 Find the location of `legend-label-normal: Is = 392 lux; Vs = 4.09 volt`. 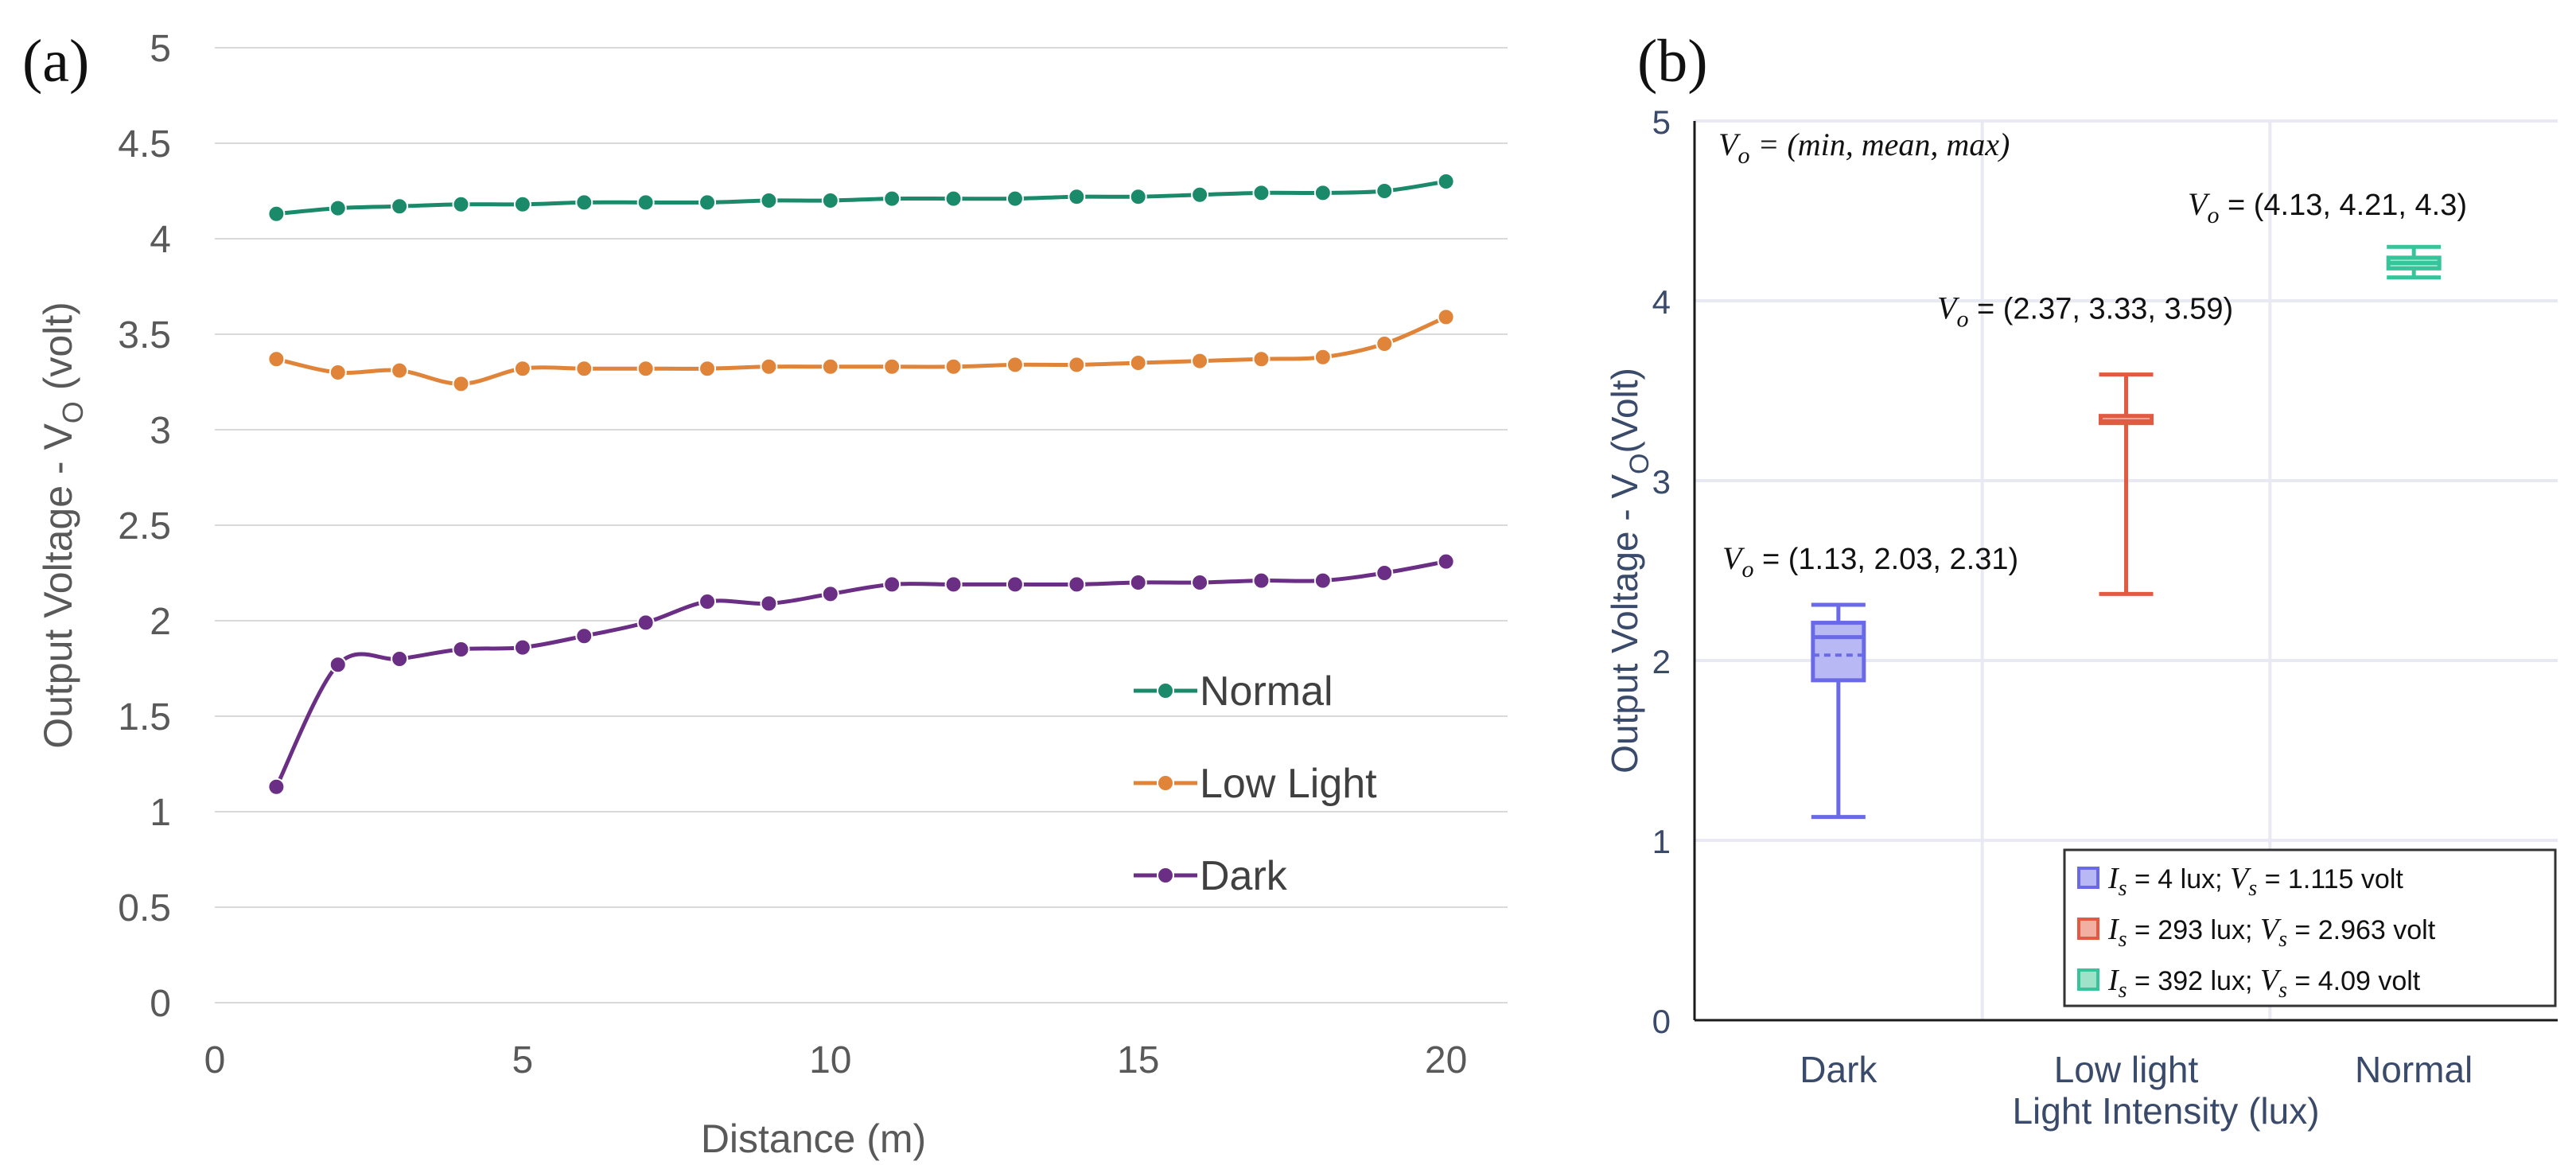

legend-label-normal: Is = 392 lux; Vs = 4.09 volt is located at coordinates (2264, 983).